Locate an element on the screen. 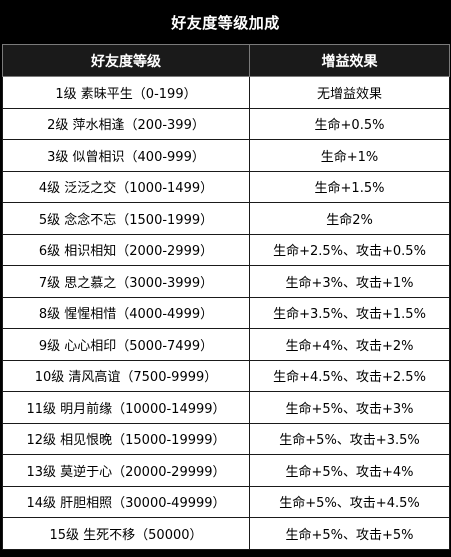 Image resolution: width=451 pixels, height=557 pixels. level-cell: 8级 惺惺相惜（4000-4999） is located at coordinates (126, 312).